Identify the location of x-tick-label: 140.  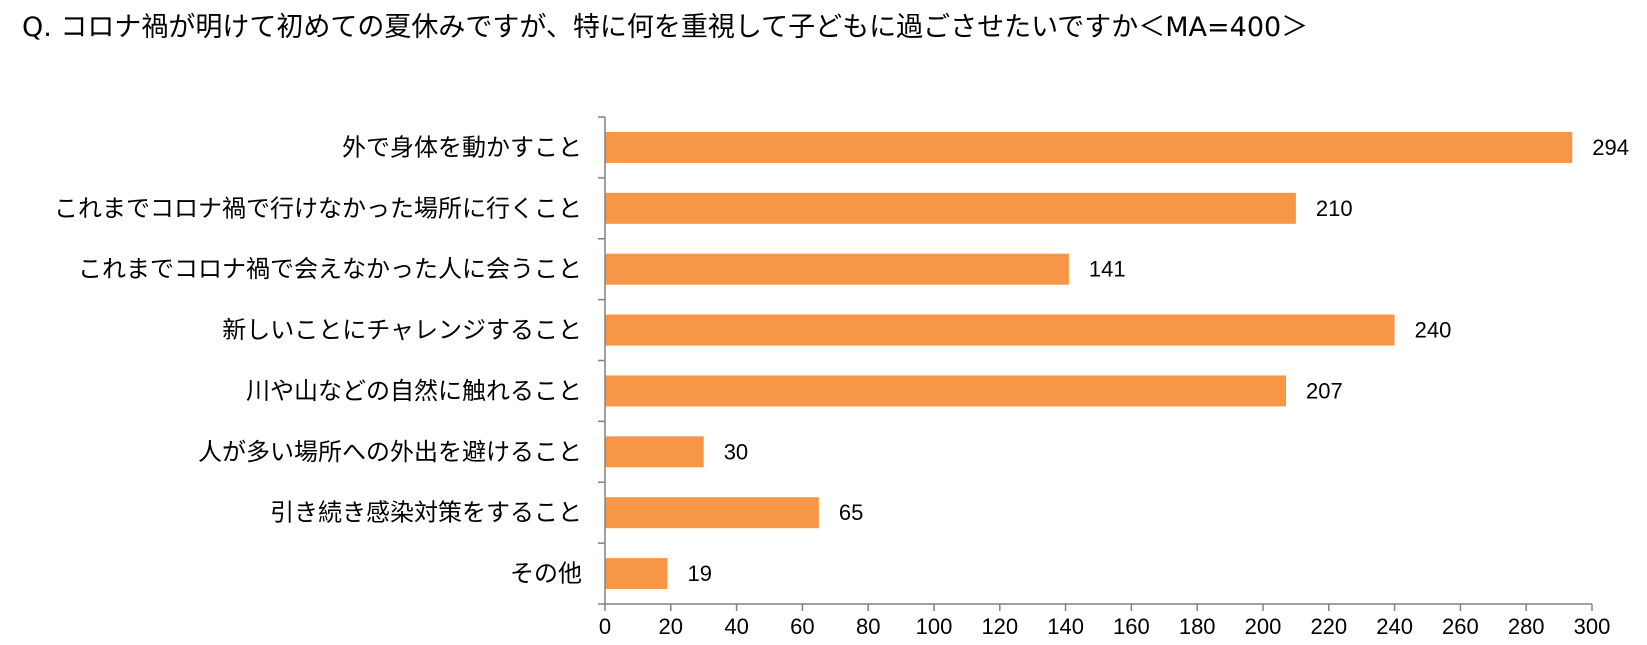
(1065, 626).